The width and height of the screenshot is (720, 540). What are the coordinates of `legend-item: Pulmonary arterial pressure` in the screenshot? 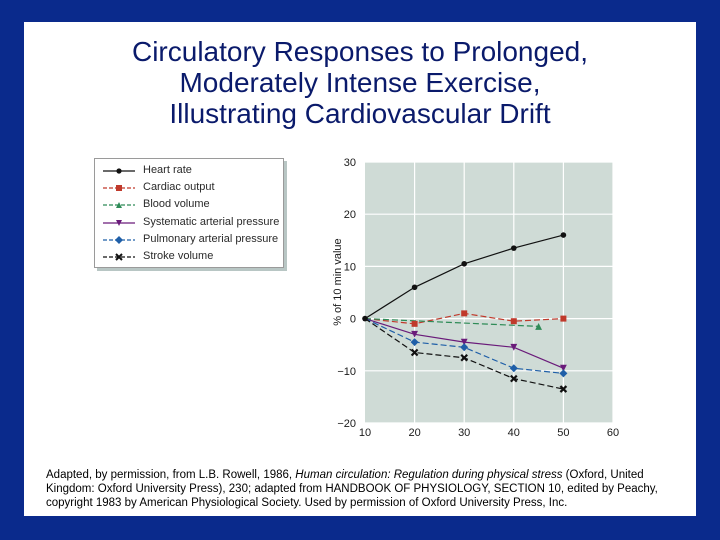 It's located at (191, 240).